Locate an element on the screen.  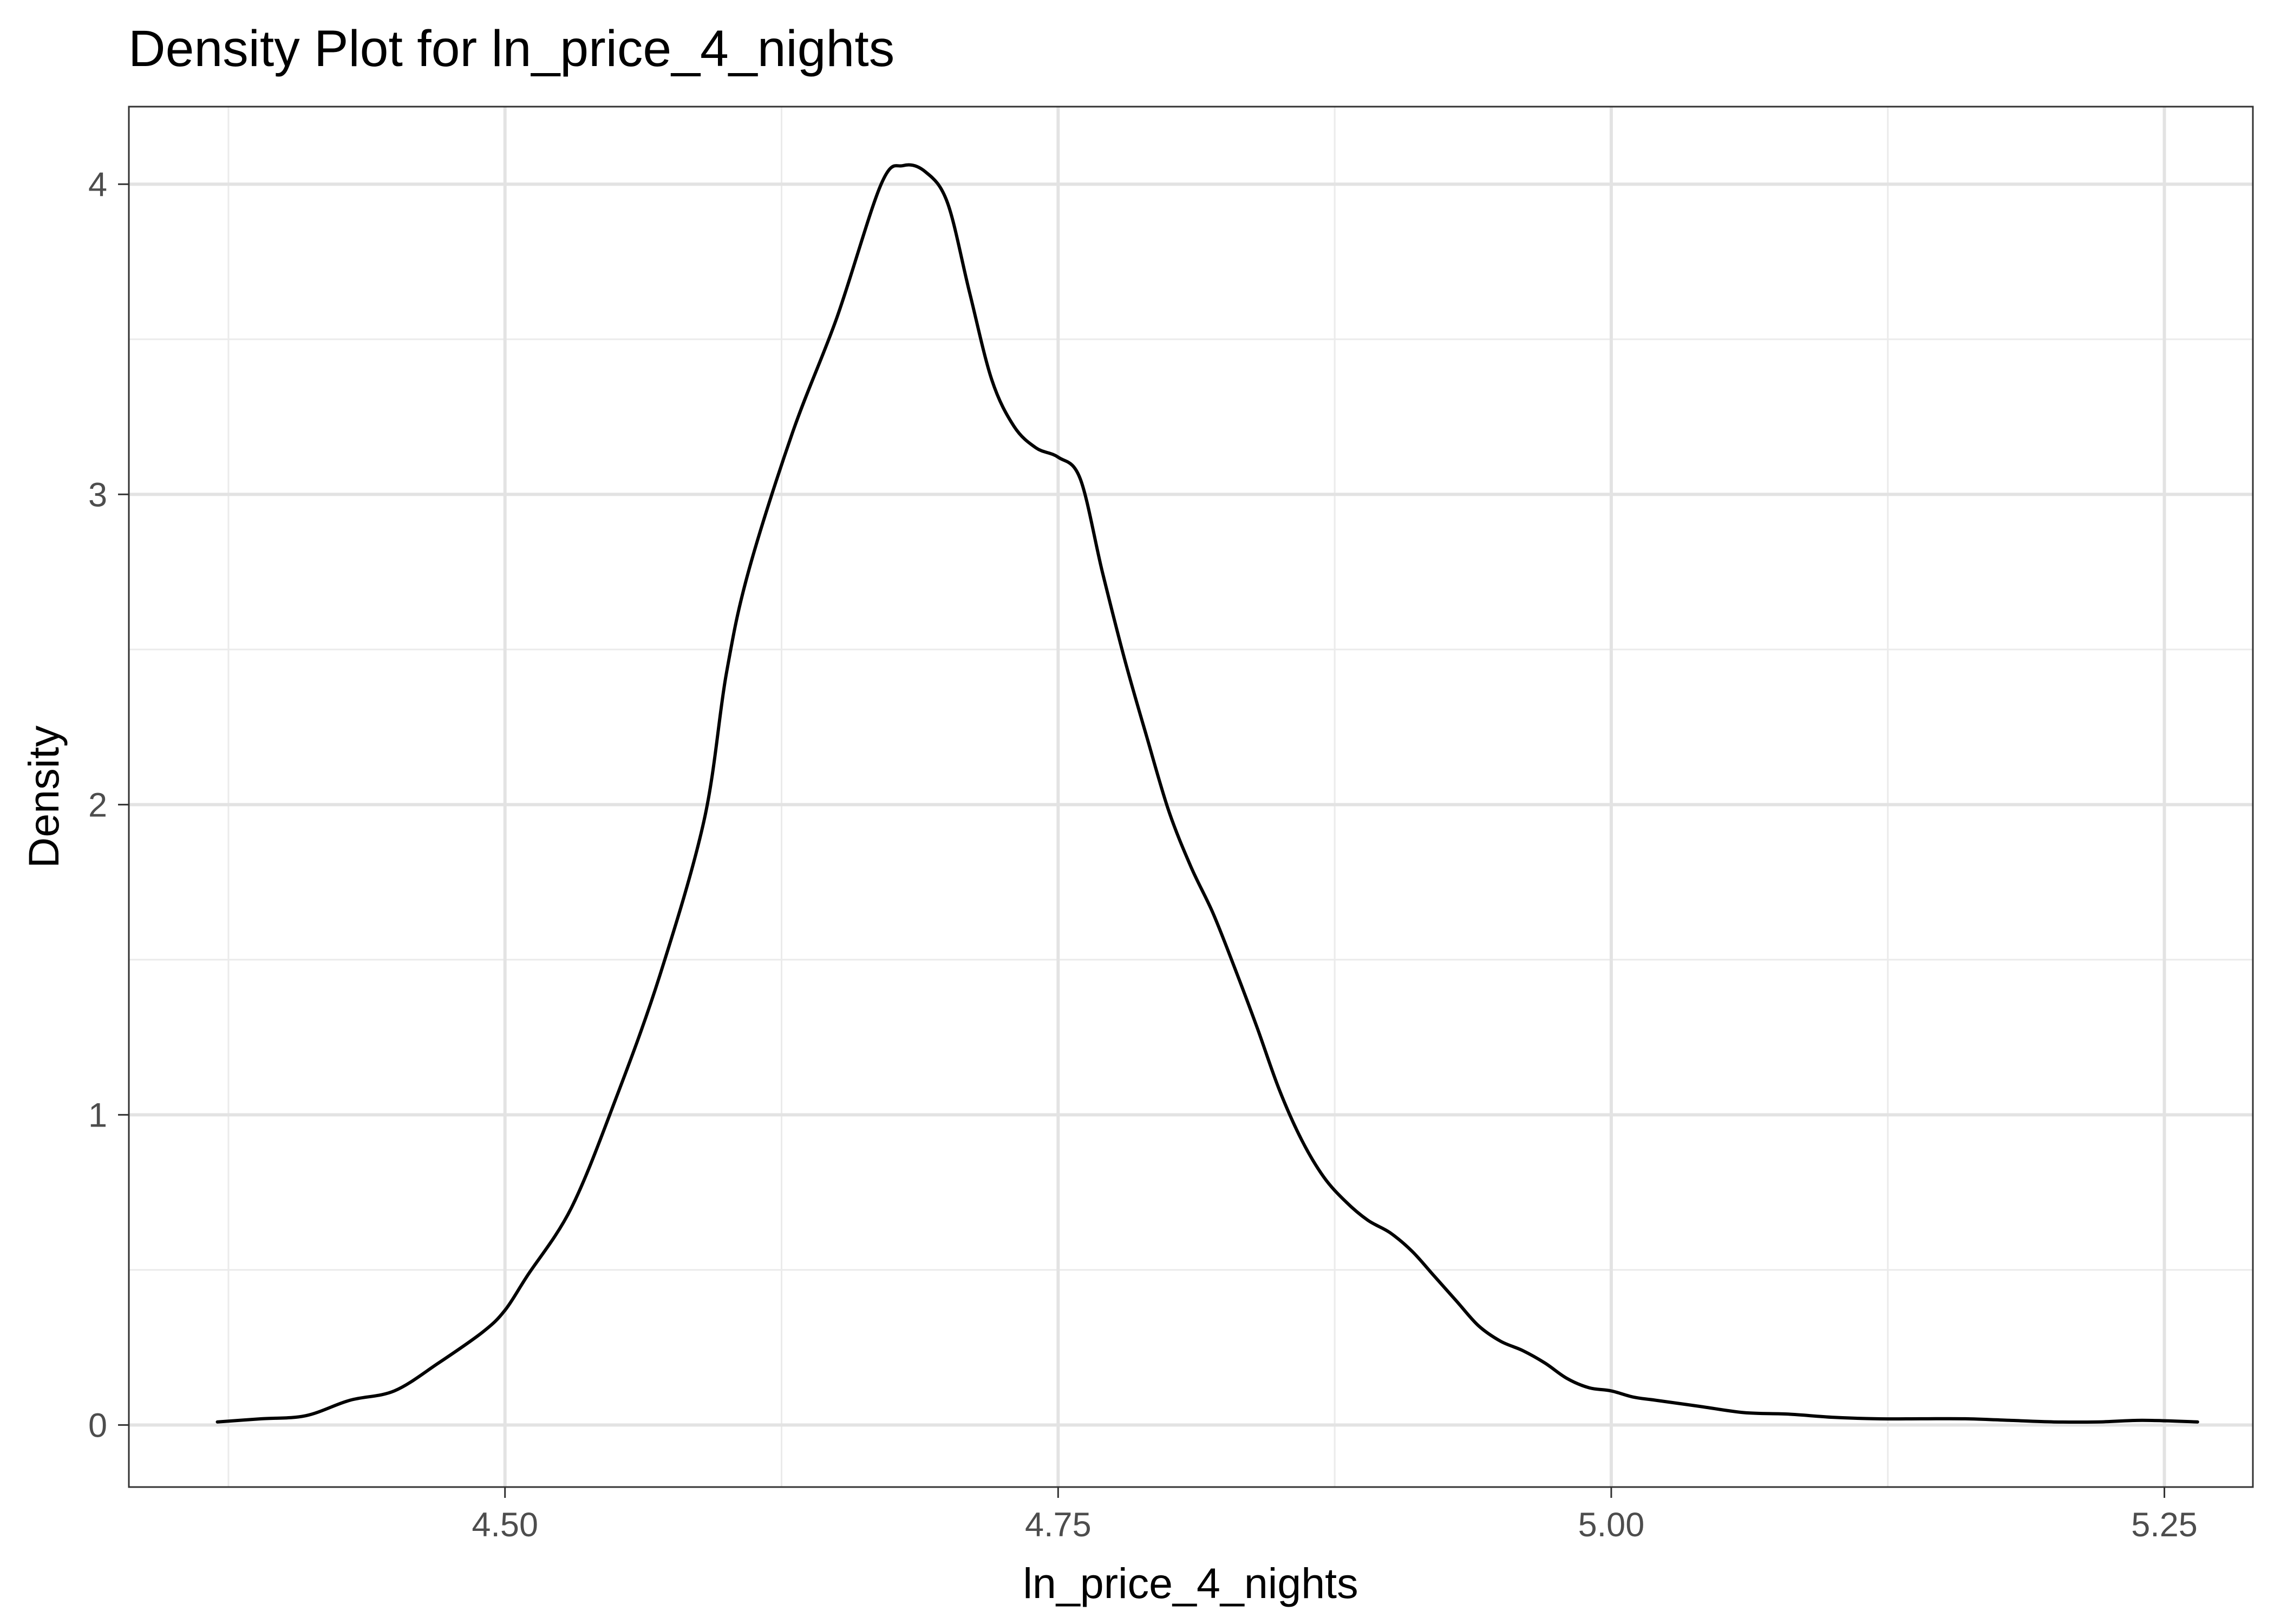
y-tick-label: 2 is located at coordinates (98, 805).